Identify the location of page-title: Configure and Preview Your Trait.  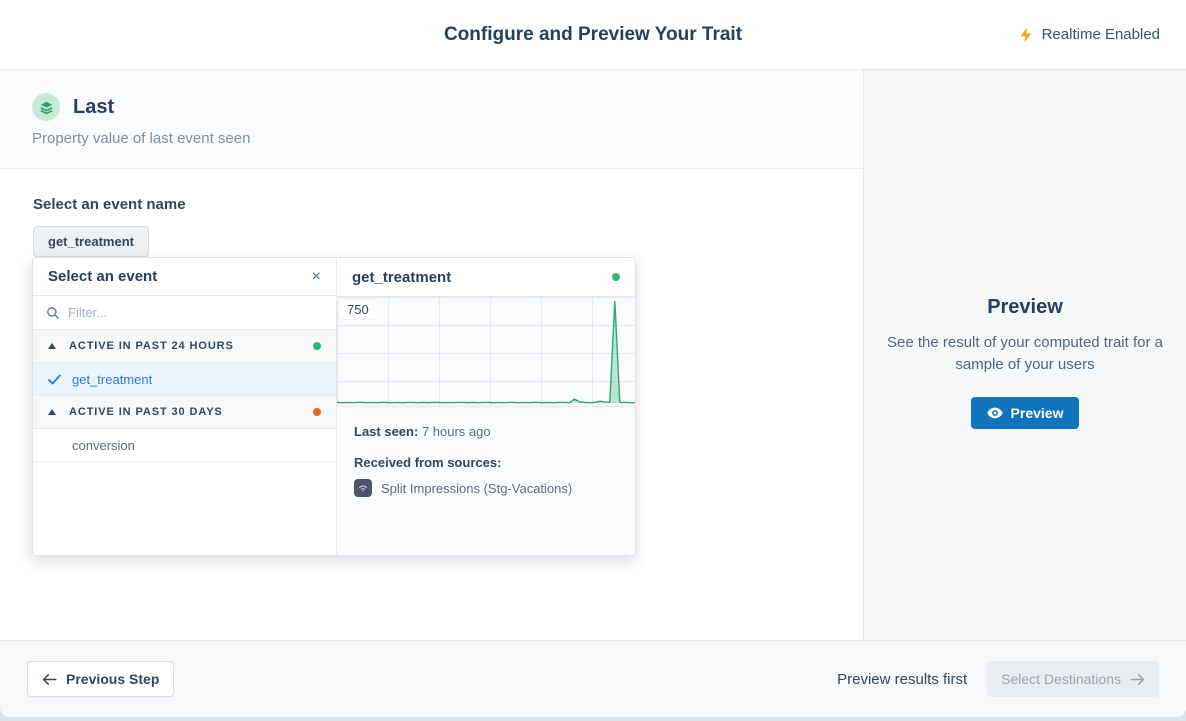
(593, 34).